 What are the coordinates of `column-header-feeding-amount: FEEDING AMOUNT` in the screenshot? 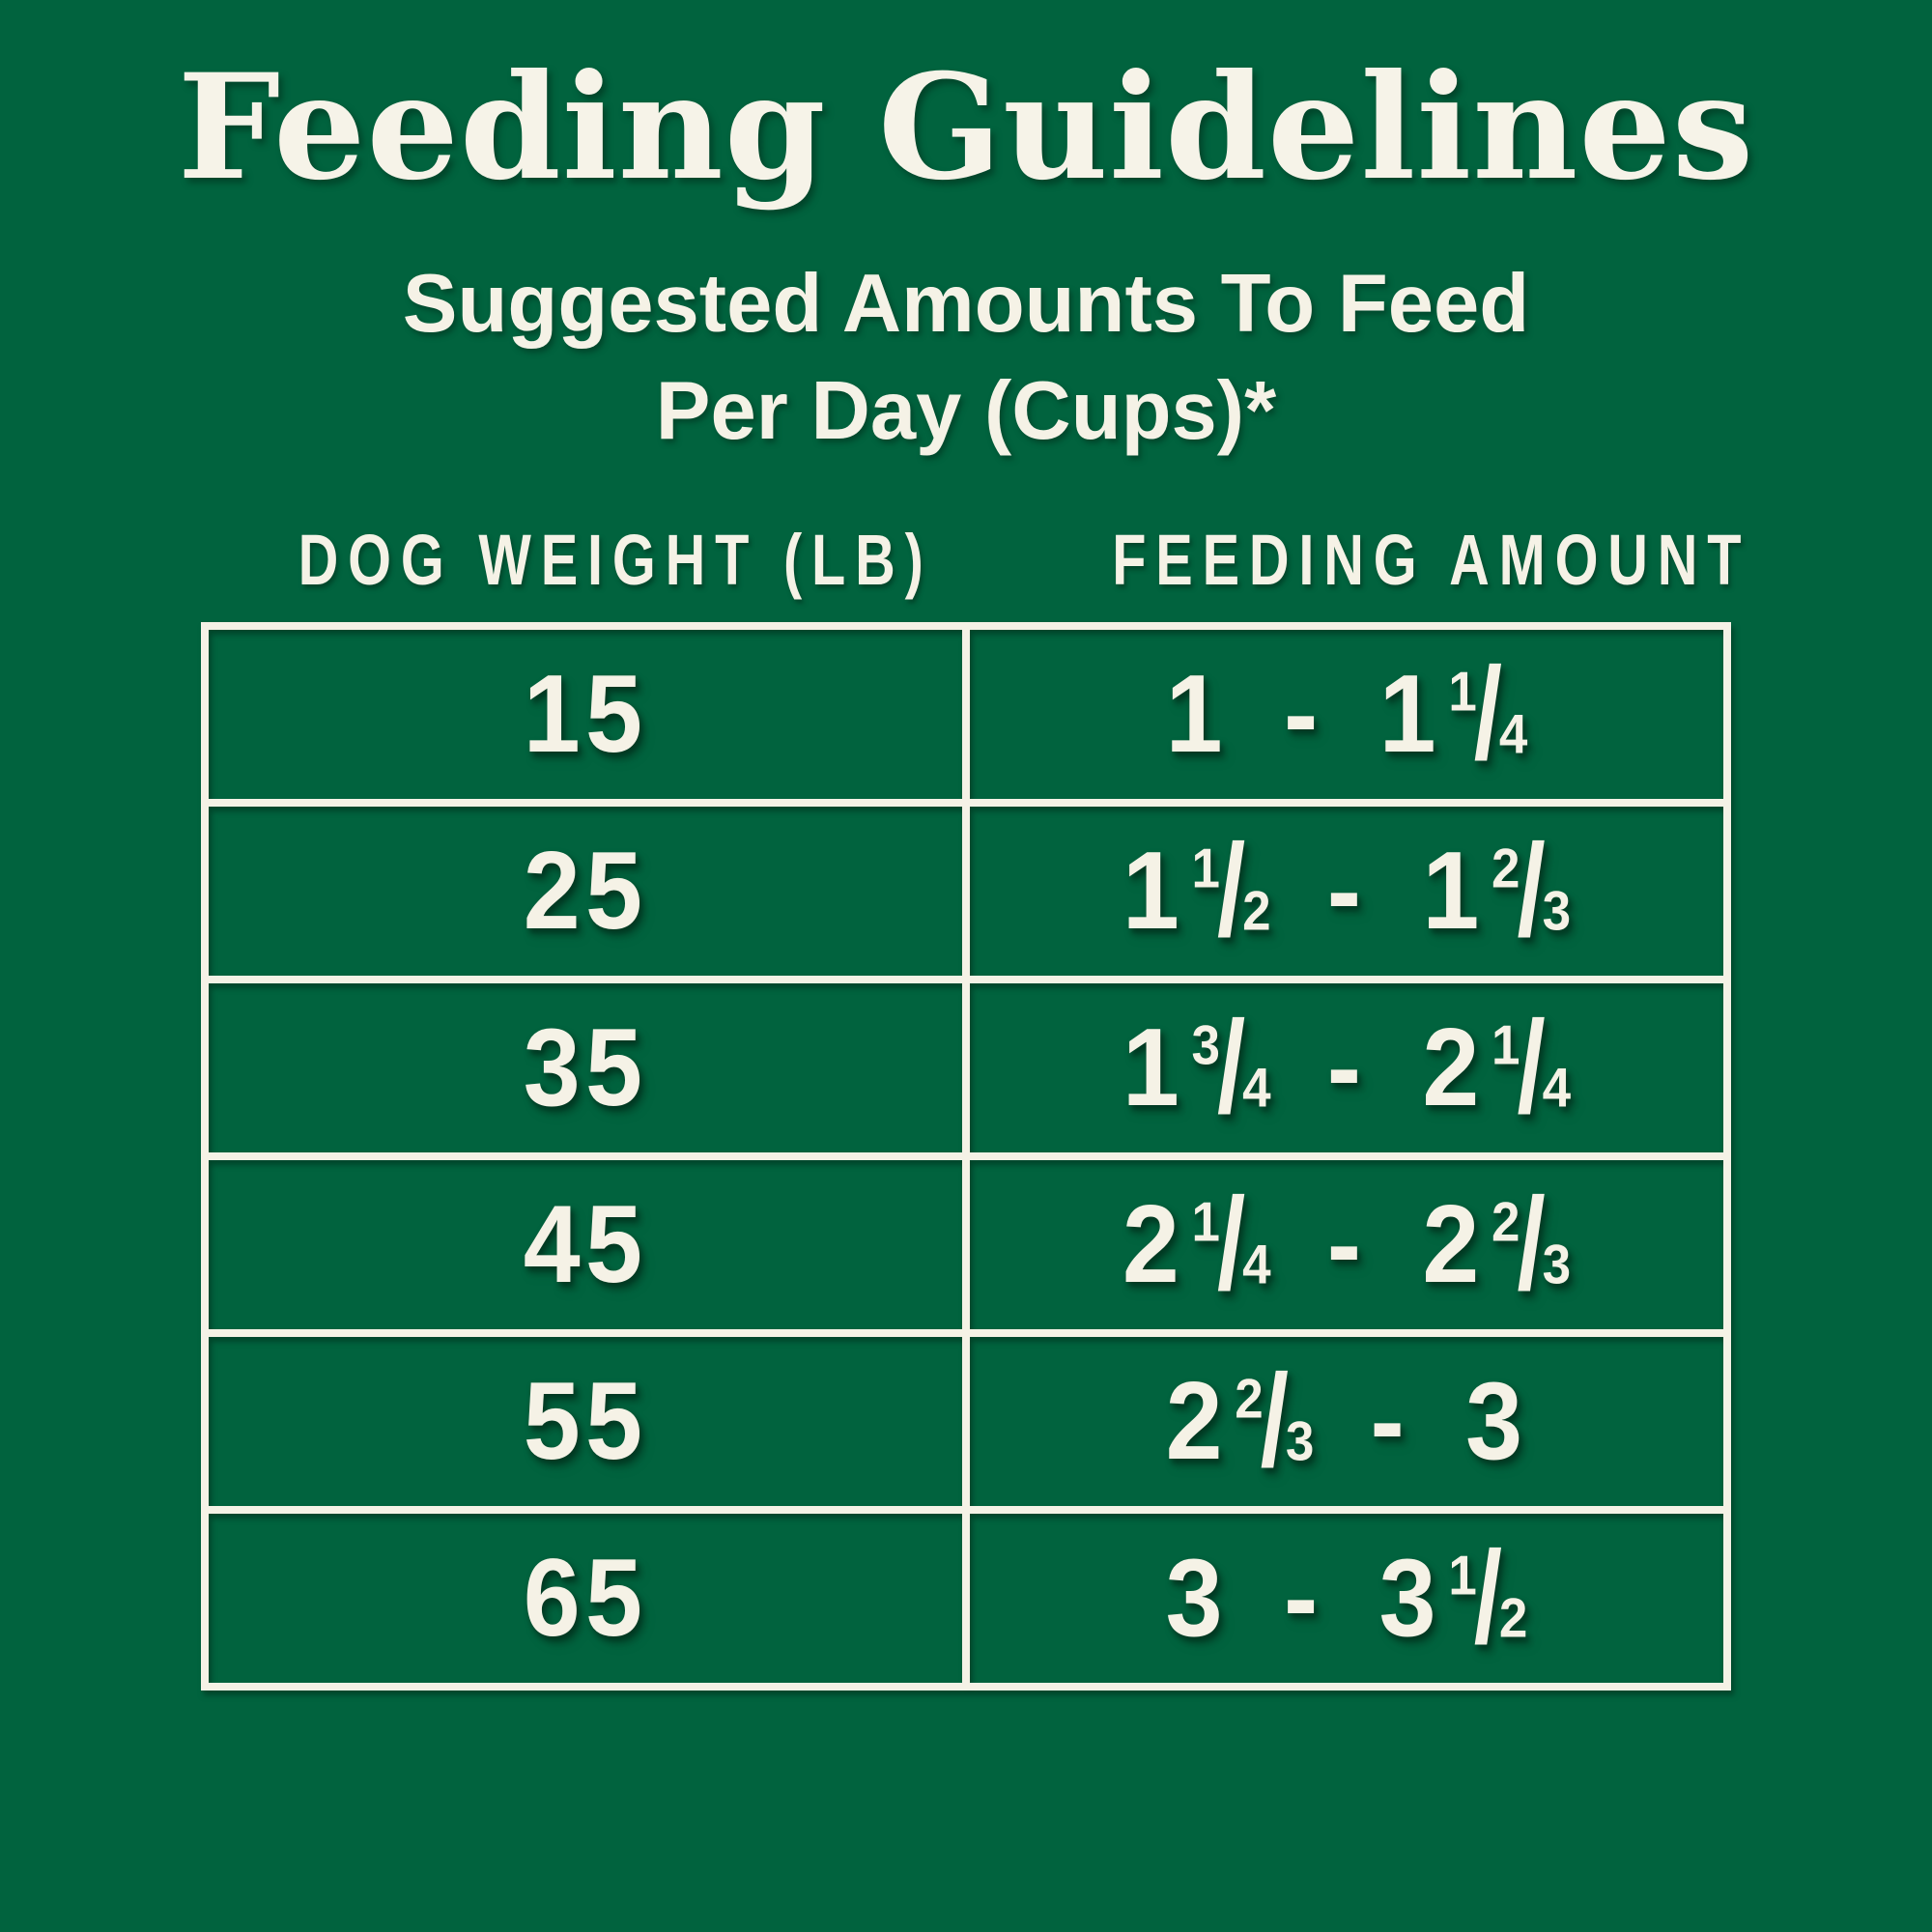 It's located at (1431, 560).